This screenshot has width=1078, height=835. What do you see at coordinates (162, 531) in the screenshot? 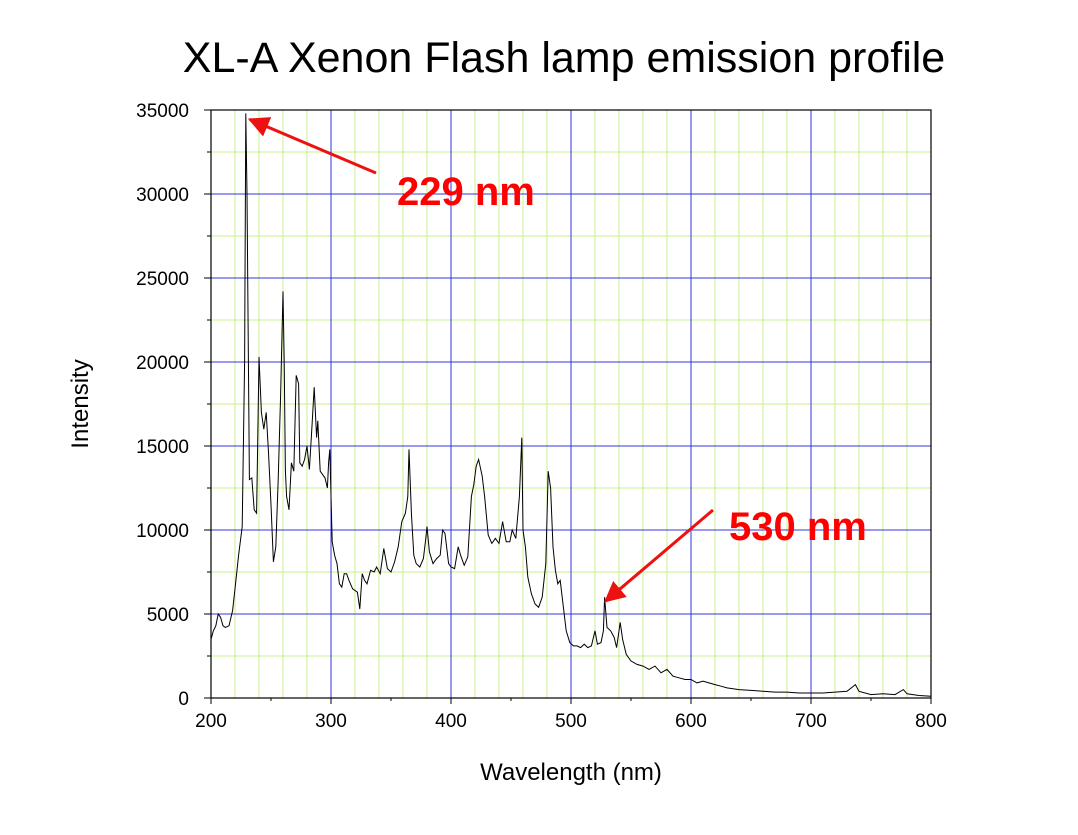
I see `y-tick-label: 10000` at bounding box center [162, 531].